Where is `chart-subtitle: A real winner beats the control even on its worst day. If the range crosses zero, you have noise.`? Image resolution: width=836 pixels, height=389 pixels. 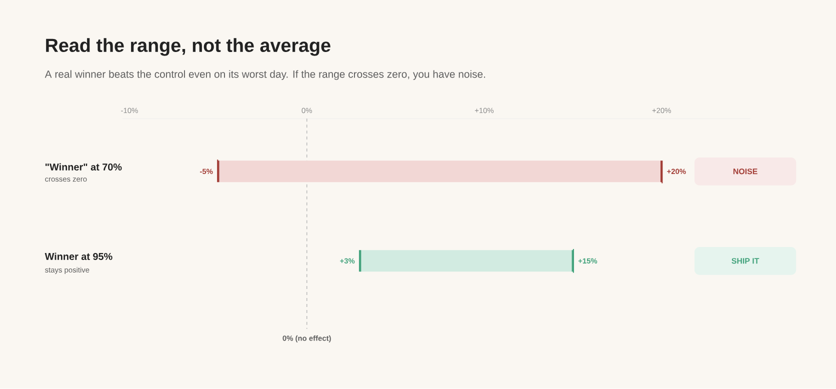
chart-subtitle: A real winner beats the control even on its worst day. If the range crosses zero, you have noise. is located at coordinates (265, 75).